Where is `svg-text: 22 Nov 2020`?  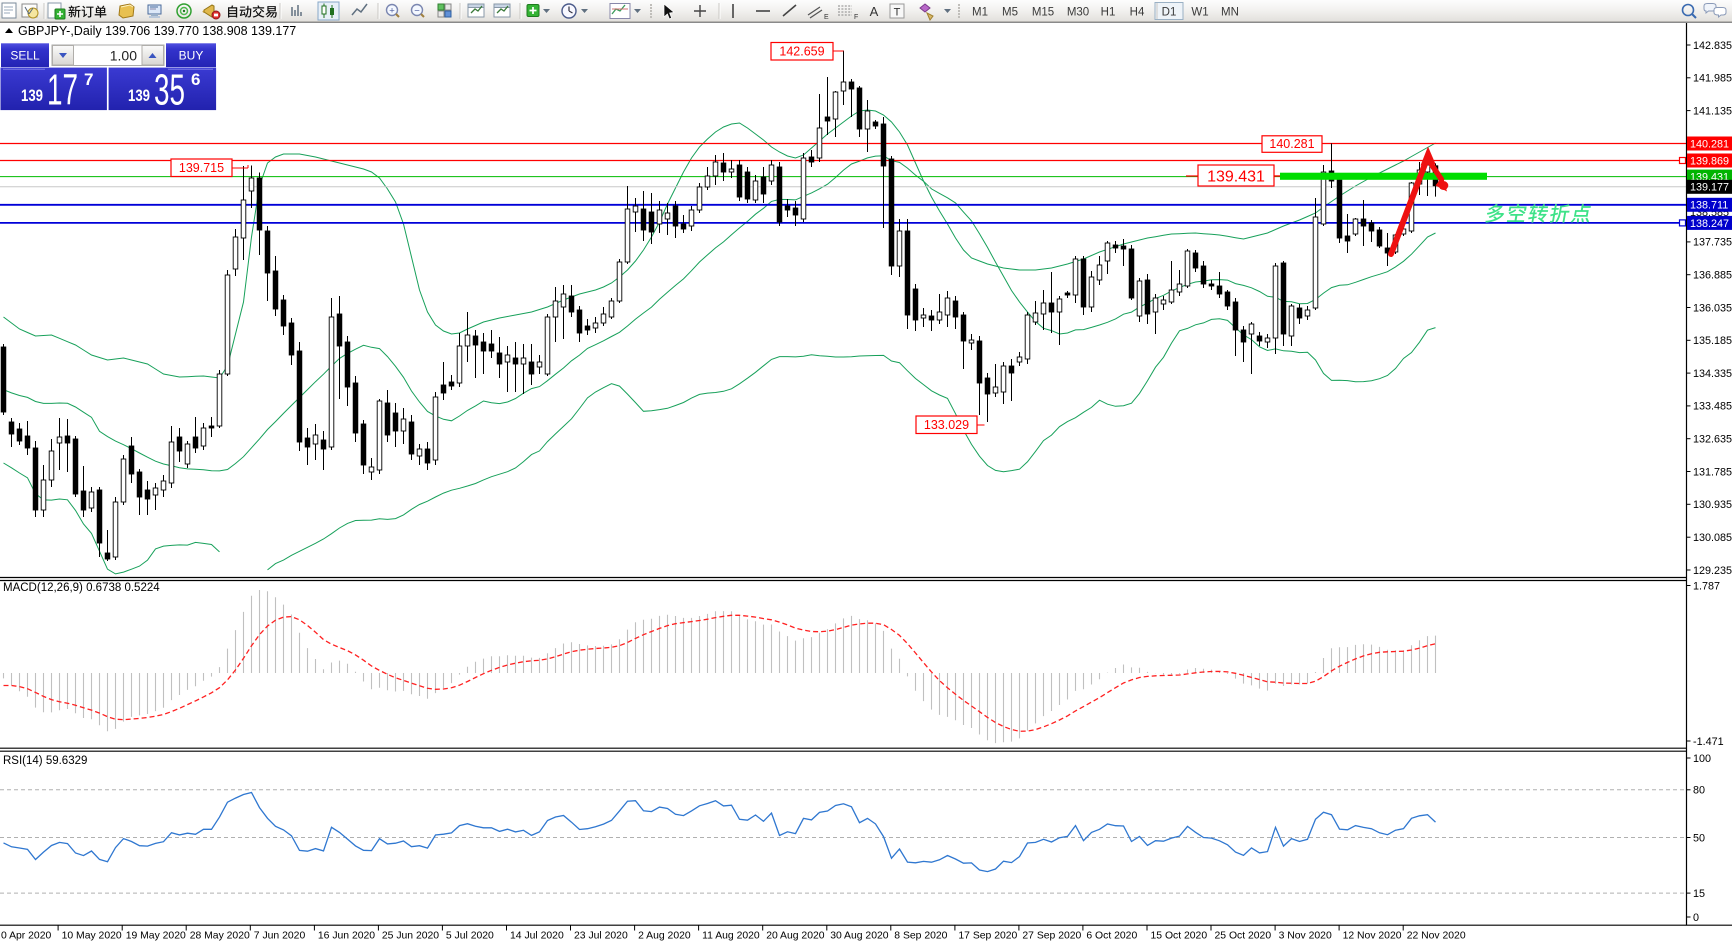
svg-text: 22 Nov 2020 is located at coordinates (1436, 936).